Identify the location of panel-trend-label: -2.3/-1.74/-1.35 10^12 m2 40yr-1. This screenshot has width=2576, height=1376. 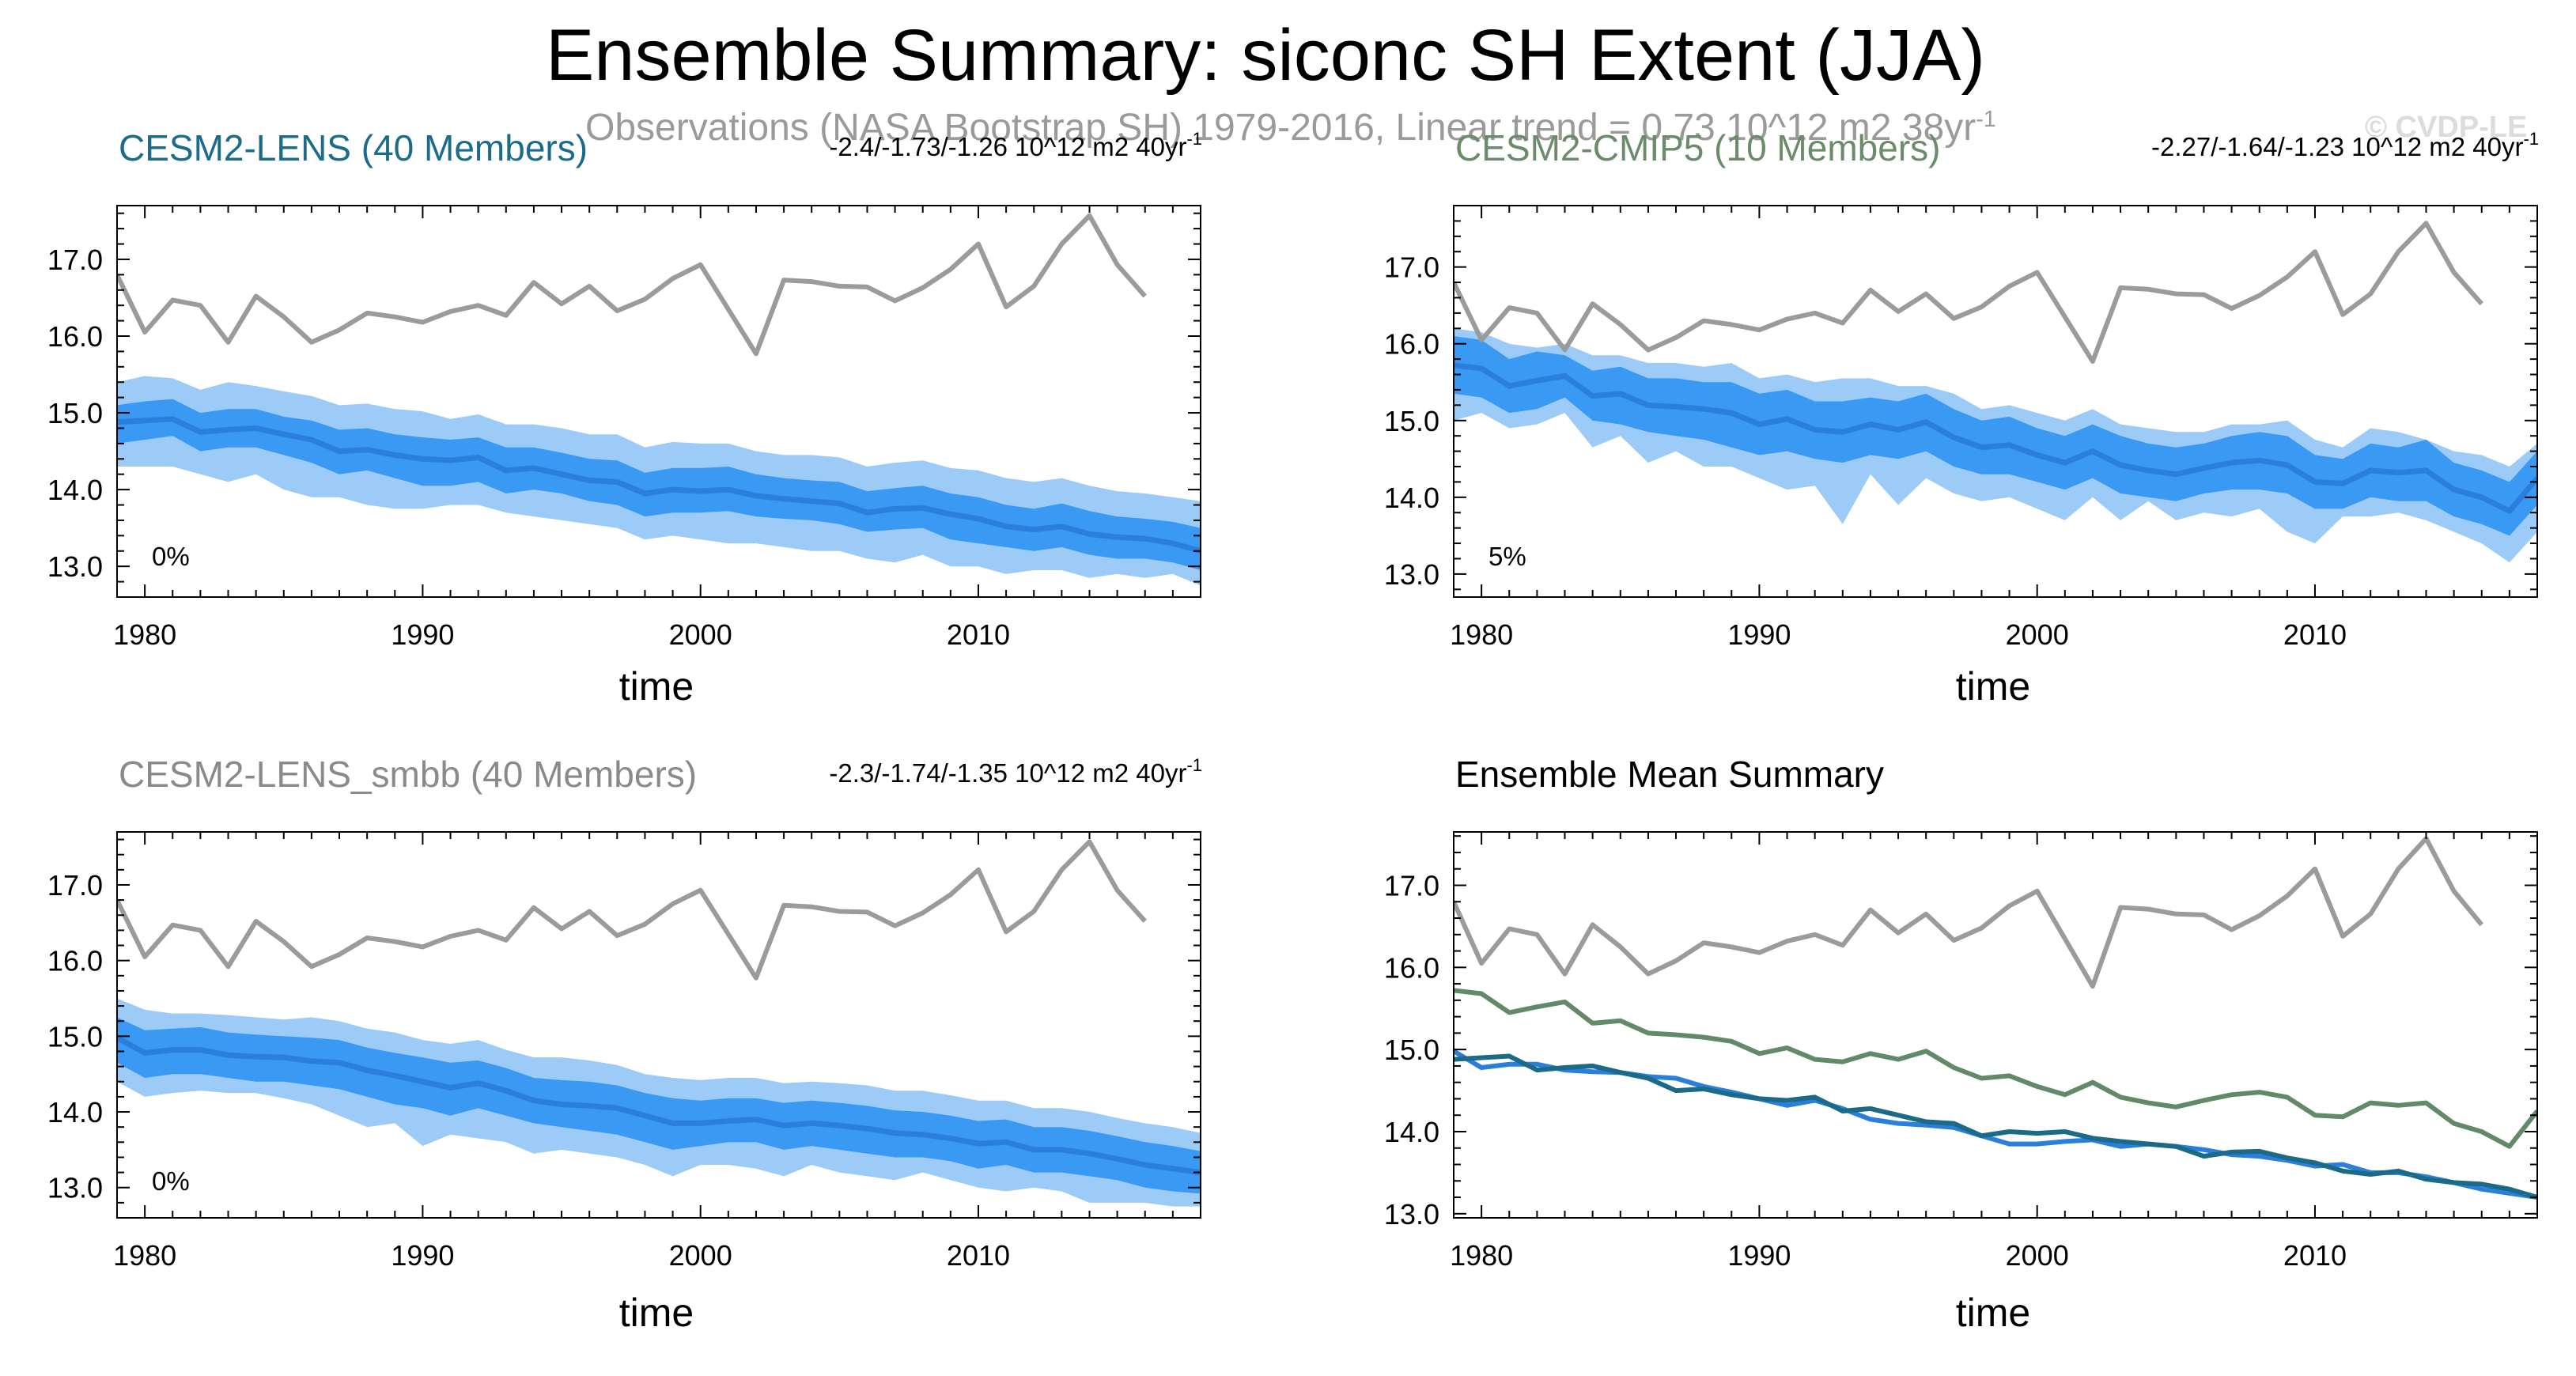
(1015, 771).